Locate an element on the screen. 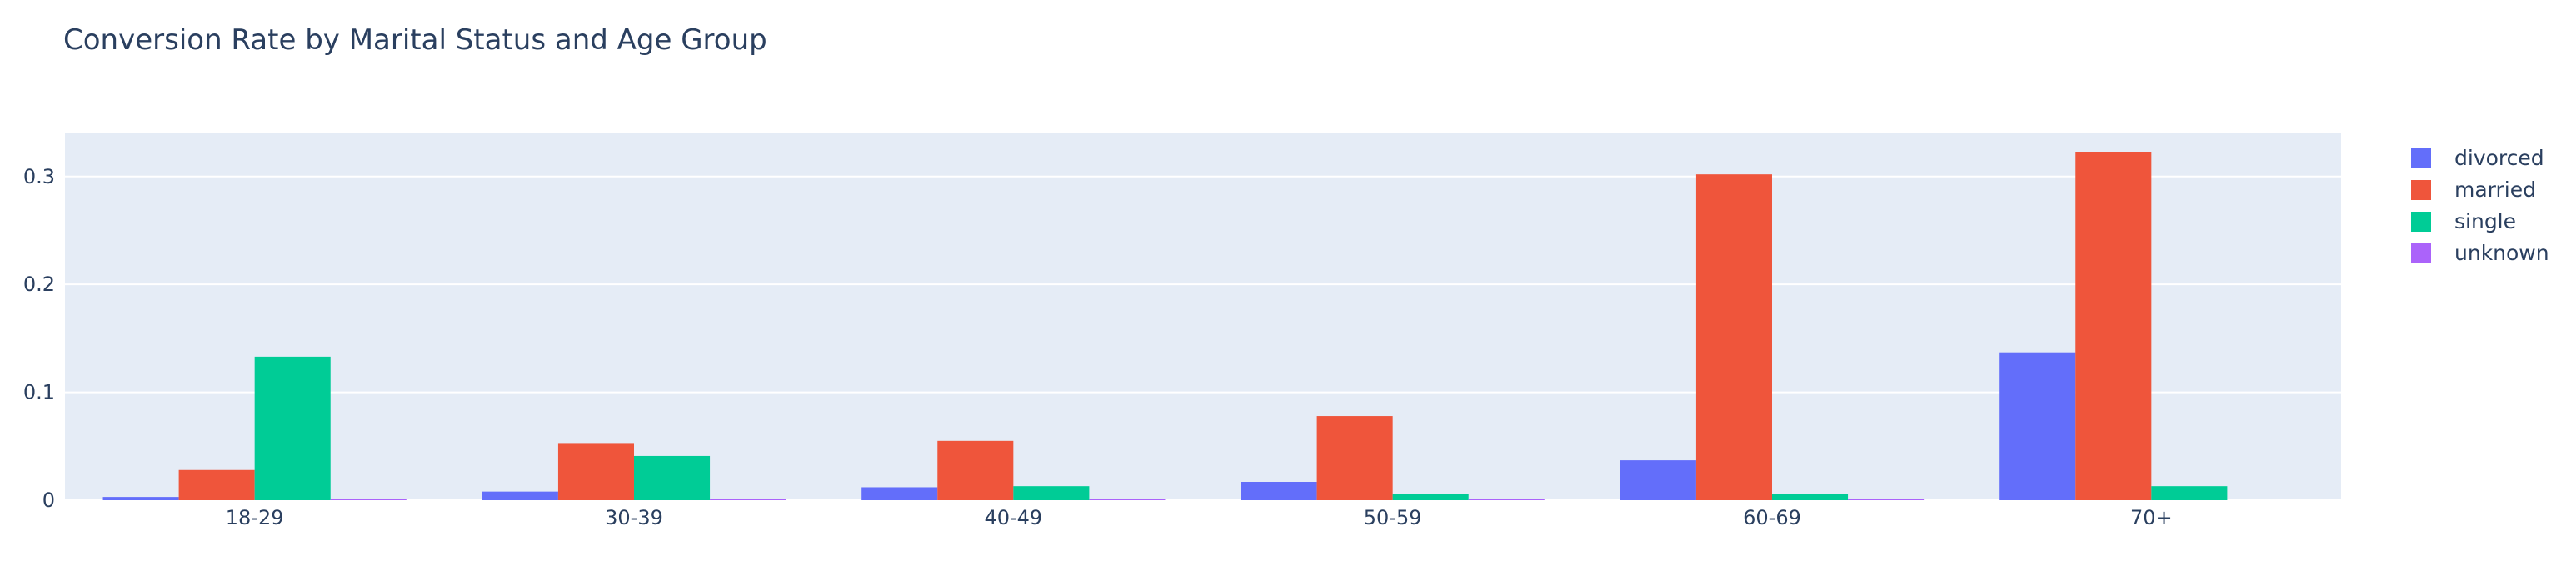 The image size is (2576, 582). legend-label-divorced: divorced is located at coordinates (2499, 158).